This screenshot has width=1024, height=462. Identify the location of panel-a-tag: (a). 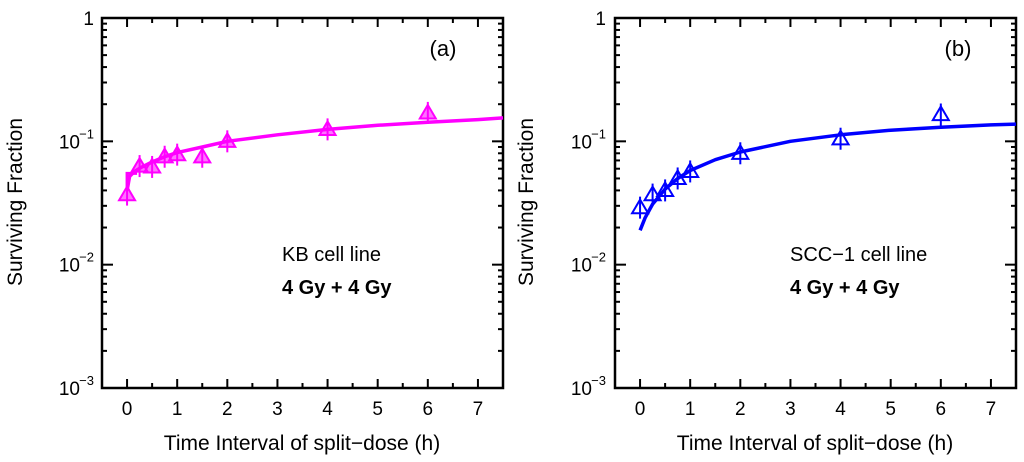
(443, 48).